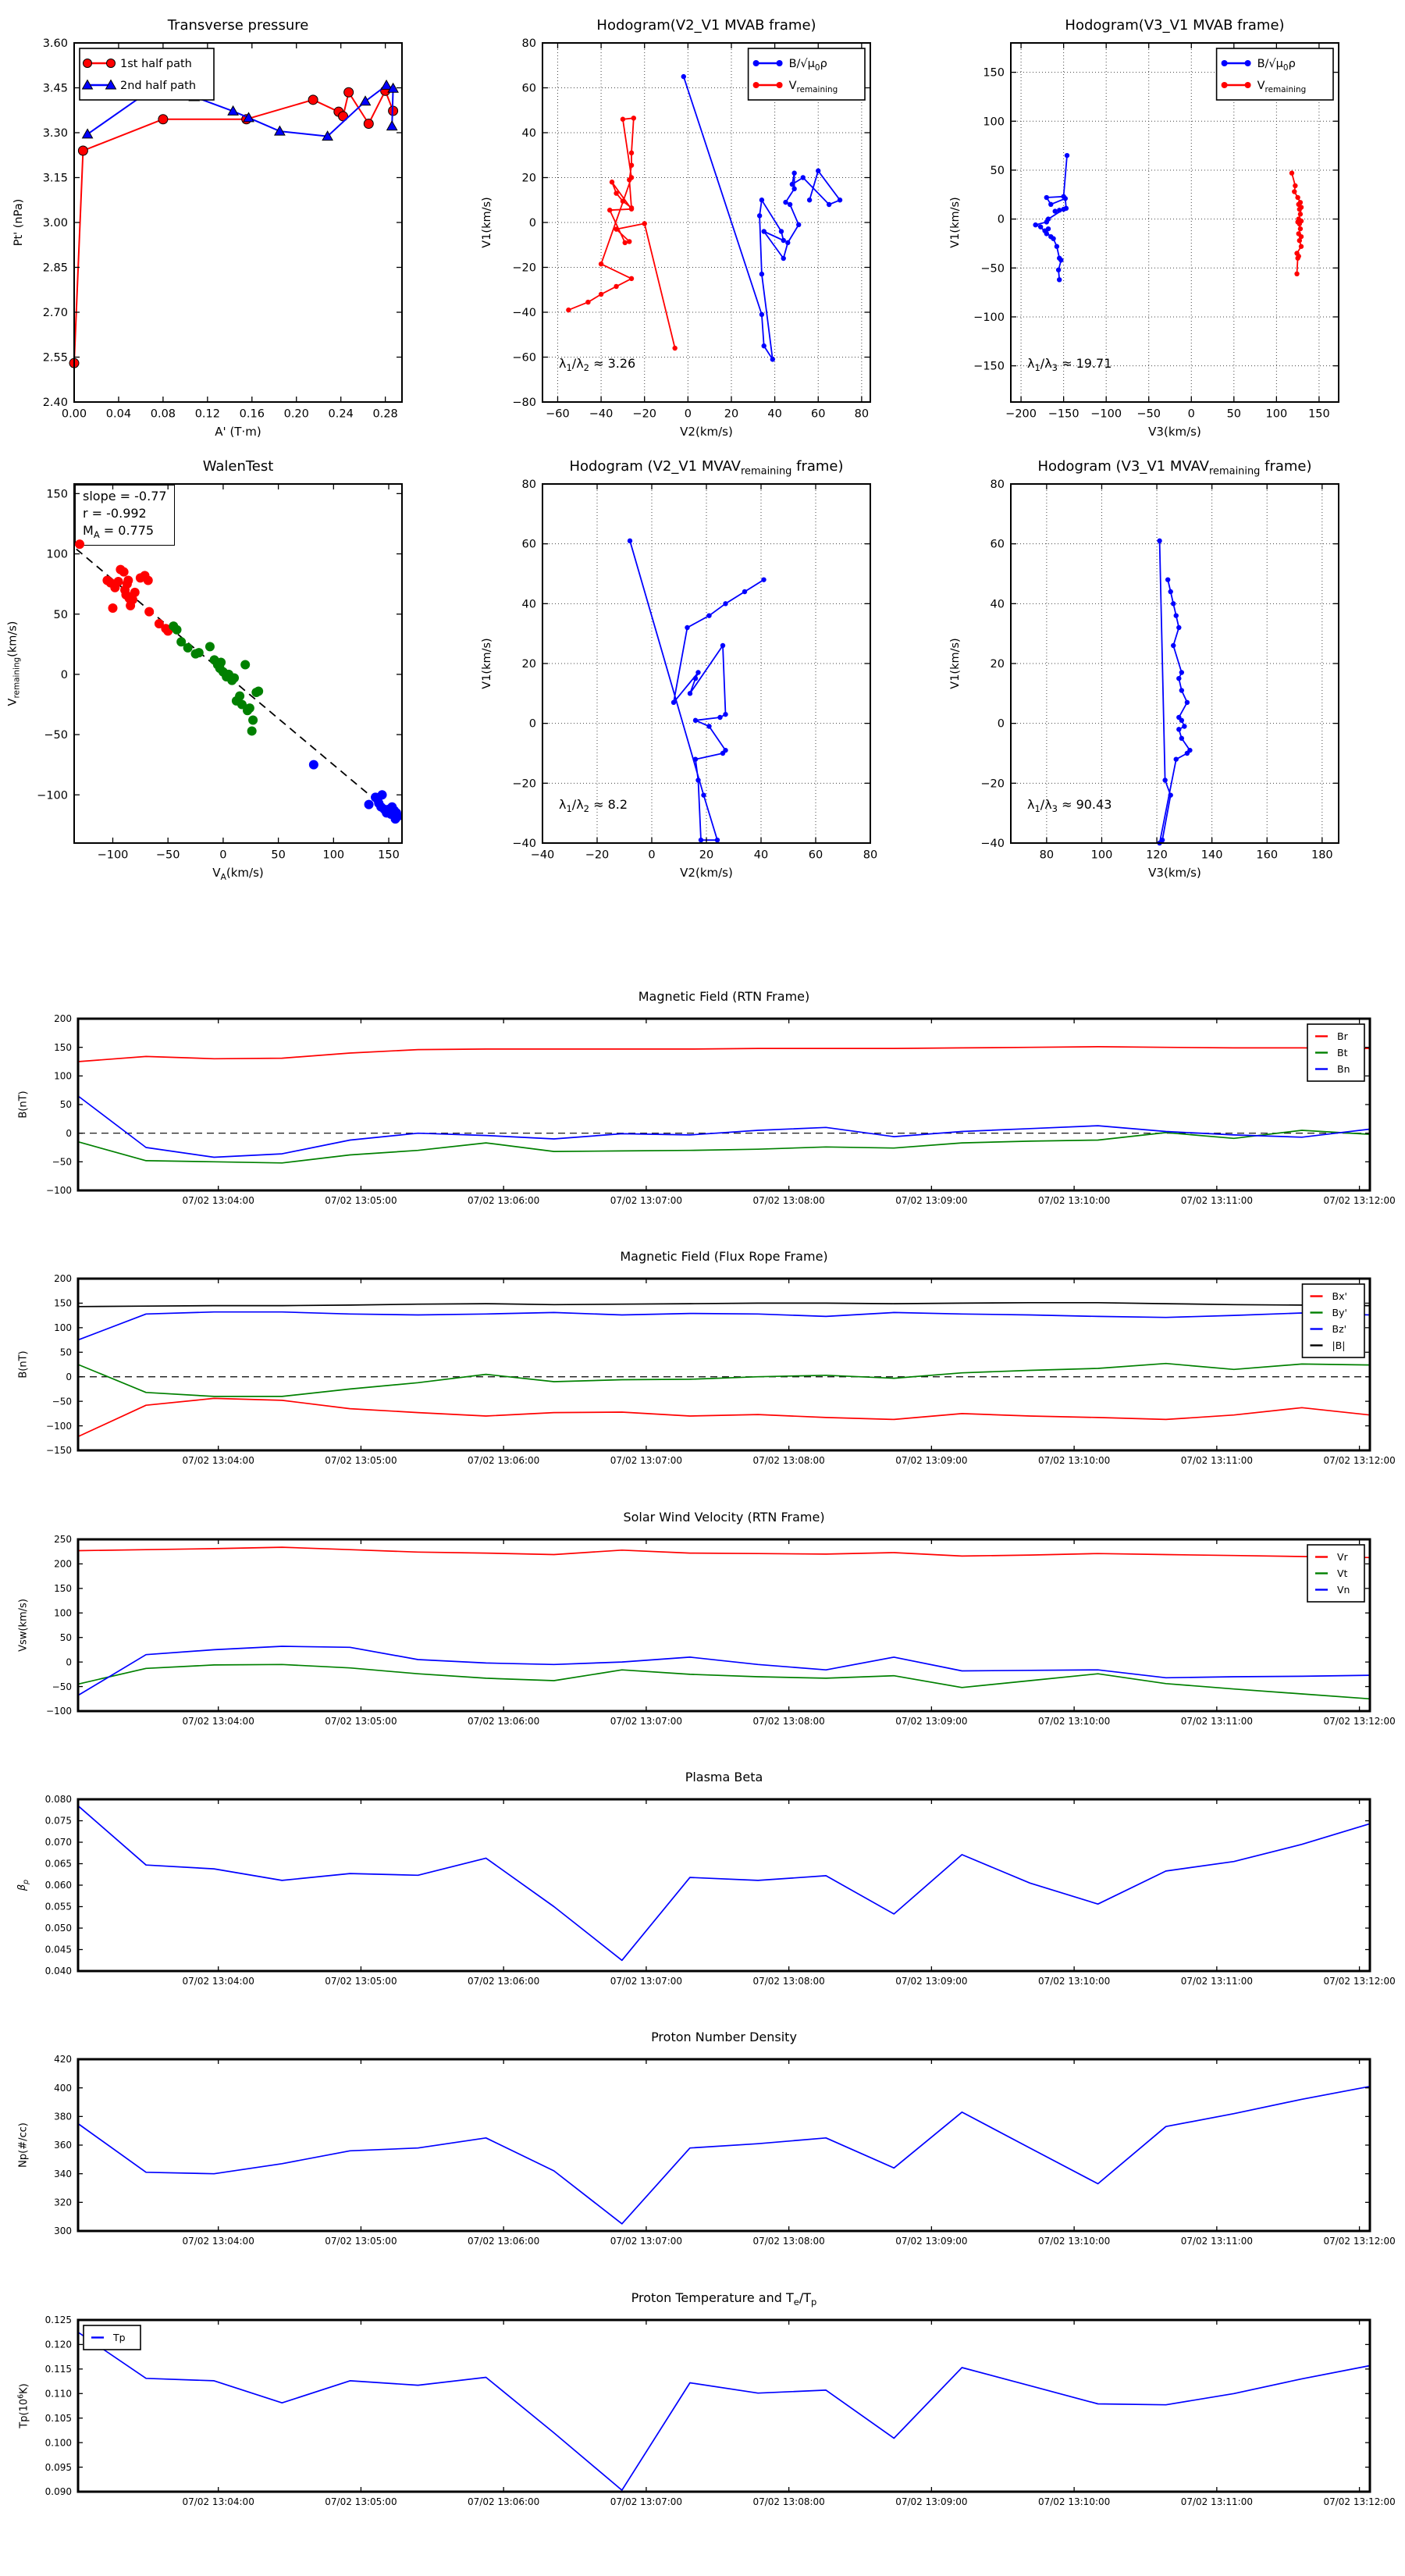 The width and height of the screenshot is (1405, 2576). I want to click on series-vn, so click(724, 1671).